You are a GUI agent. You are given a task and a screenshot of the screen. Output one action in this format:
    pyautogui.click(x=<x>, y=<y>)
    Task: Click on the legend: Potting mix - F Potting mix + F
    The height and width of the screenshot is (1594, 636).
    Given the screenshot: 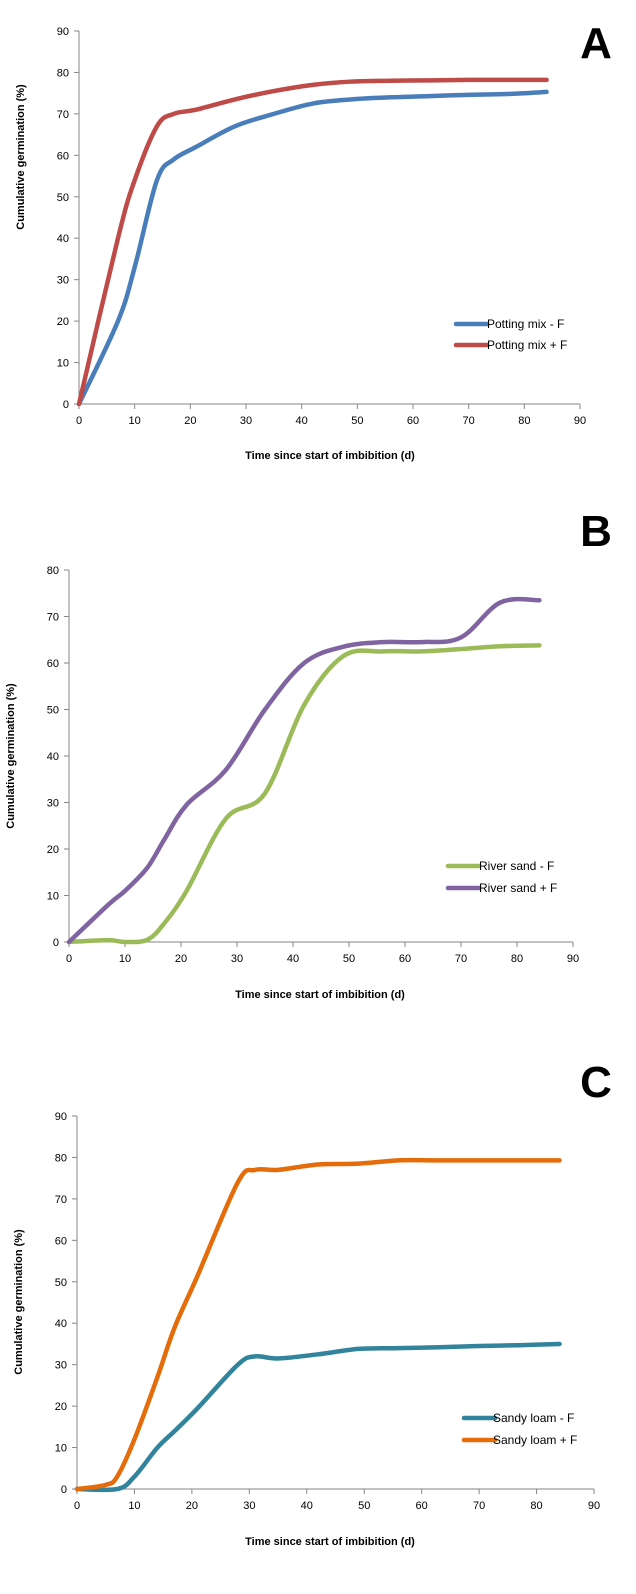 What is the action you would take?
    pyautogui.click(x=510, y=334)
    